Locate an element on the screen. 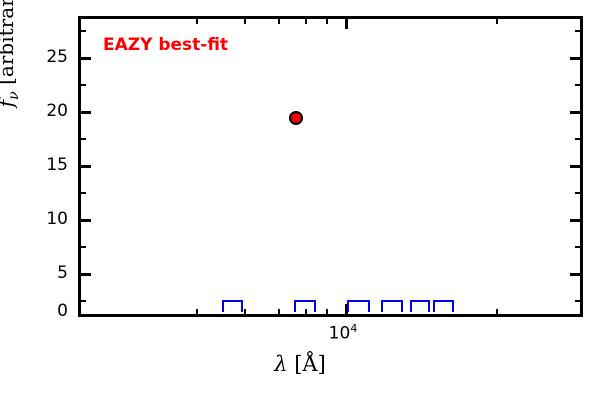  y-tick-label-0: 0 is located at coordinates (62, 311).